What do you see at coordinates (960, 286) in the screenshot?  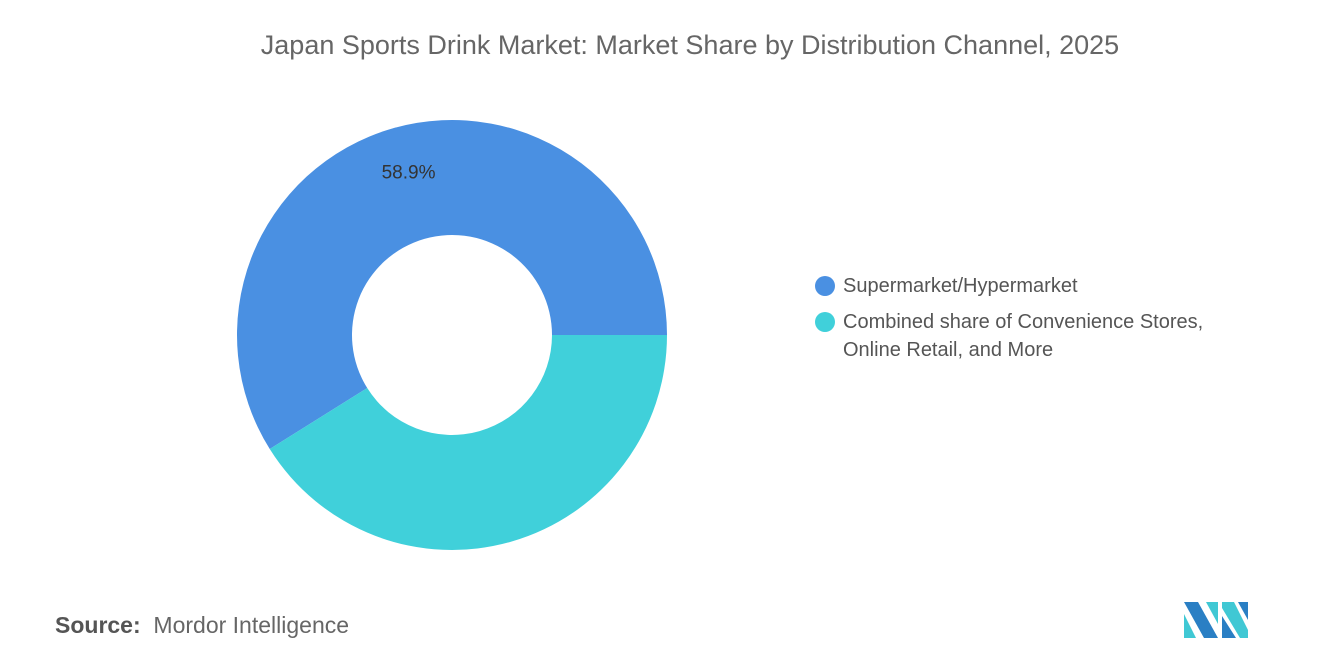 I see `legend-label: Supermarket/Hypermarket` at bounding box center [960, 286].